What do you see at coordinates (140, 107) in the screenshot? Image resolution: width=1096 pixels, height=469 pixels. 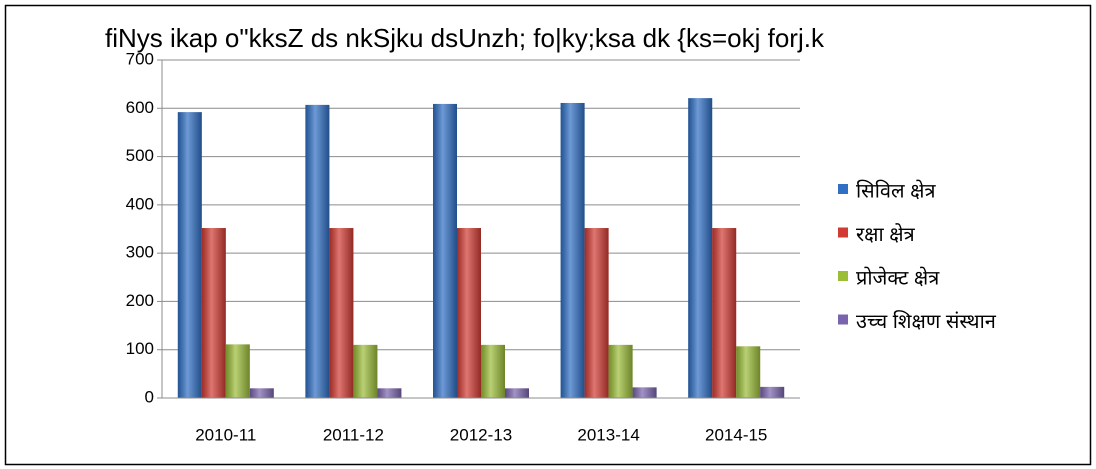 I see `y-tick-label: 600` at bounding box center [140, 107].